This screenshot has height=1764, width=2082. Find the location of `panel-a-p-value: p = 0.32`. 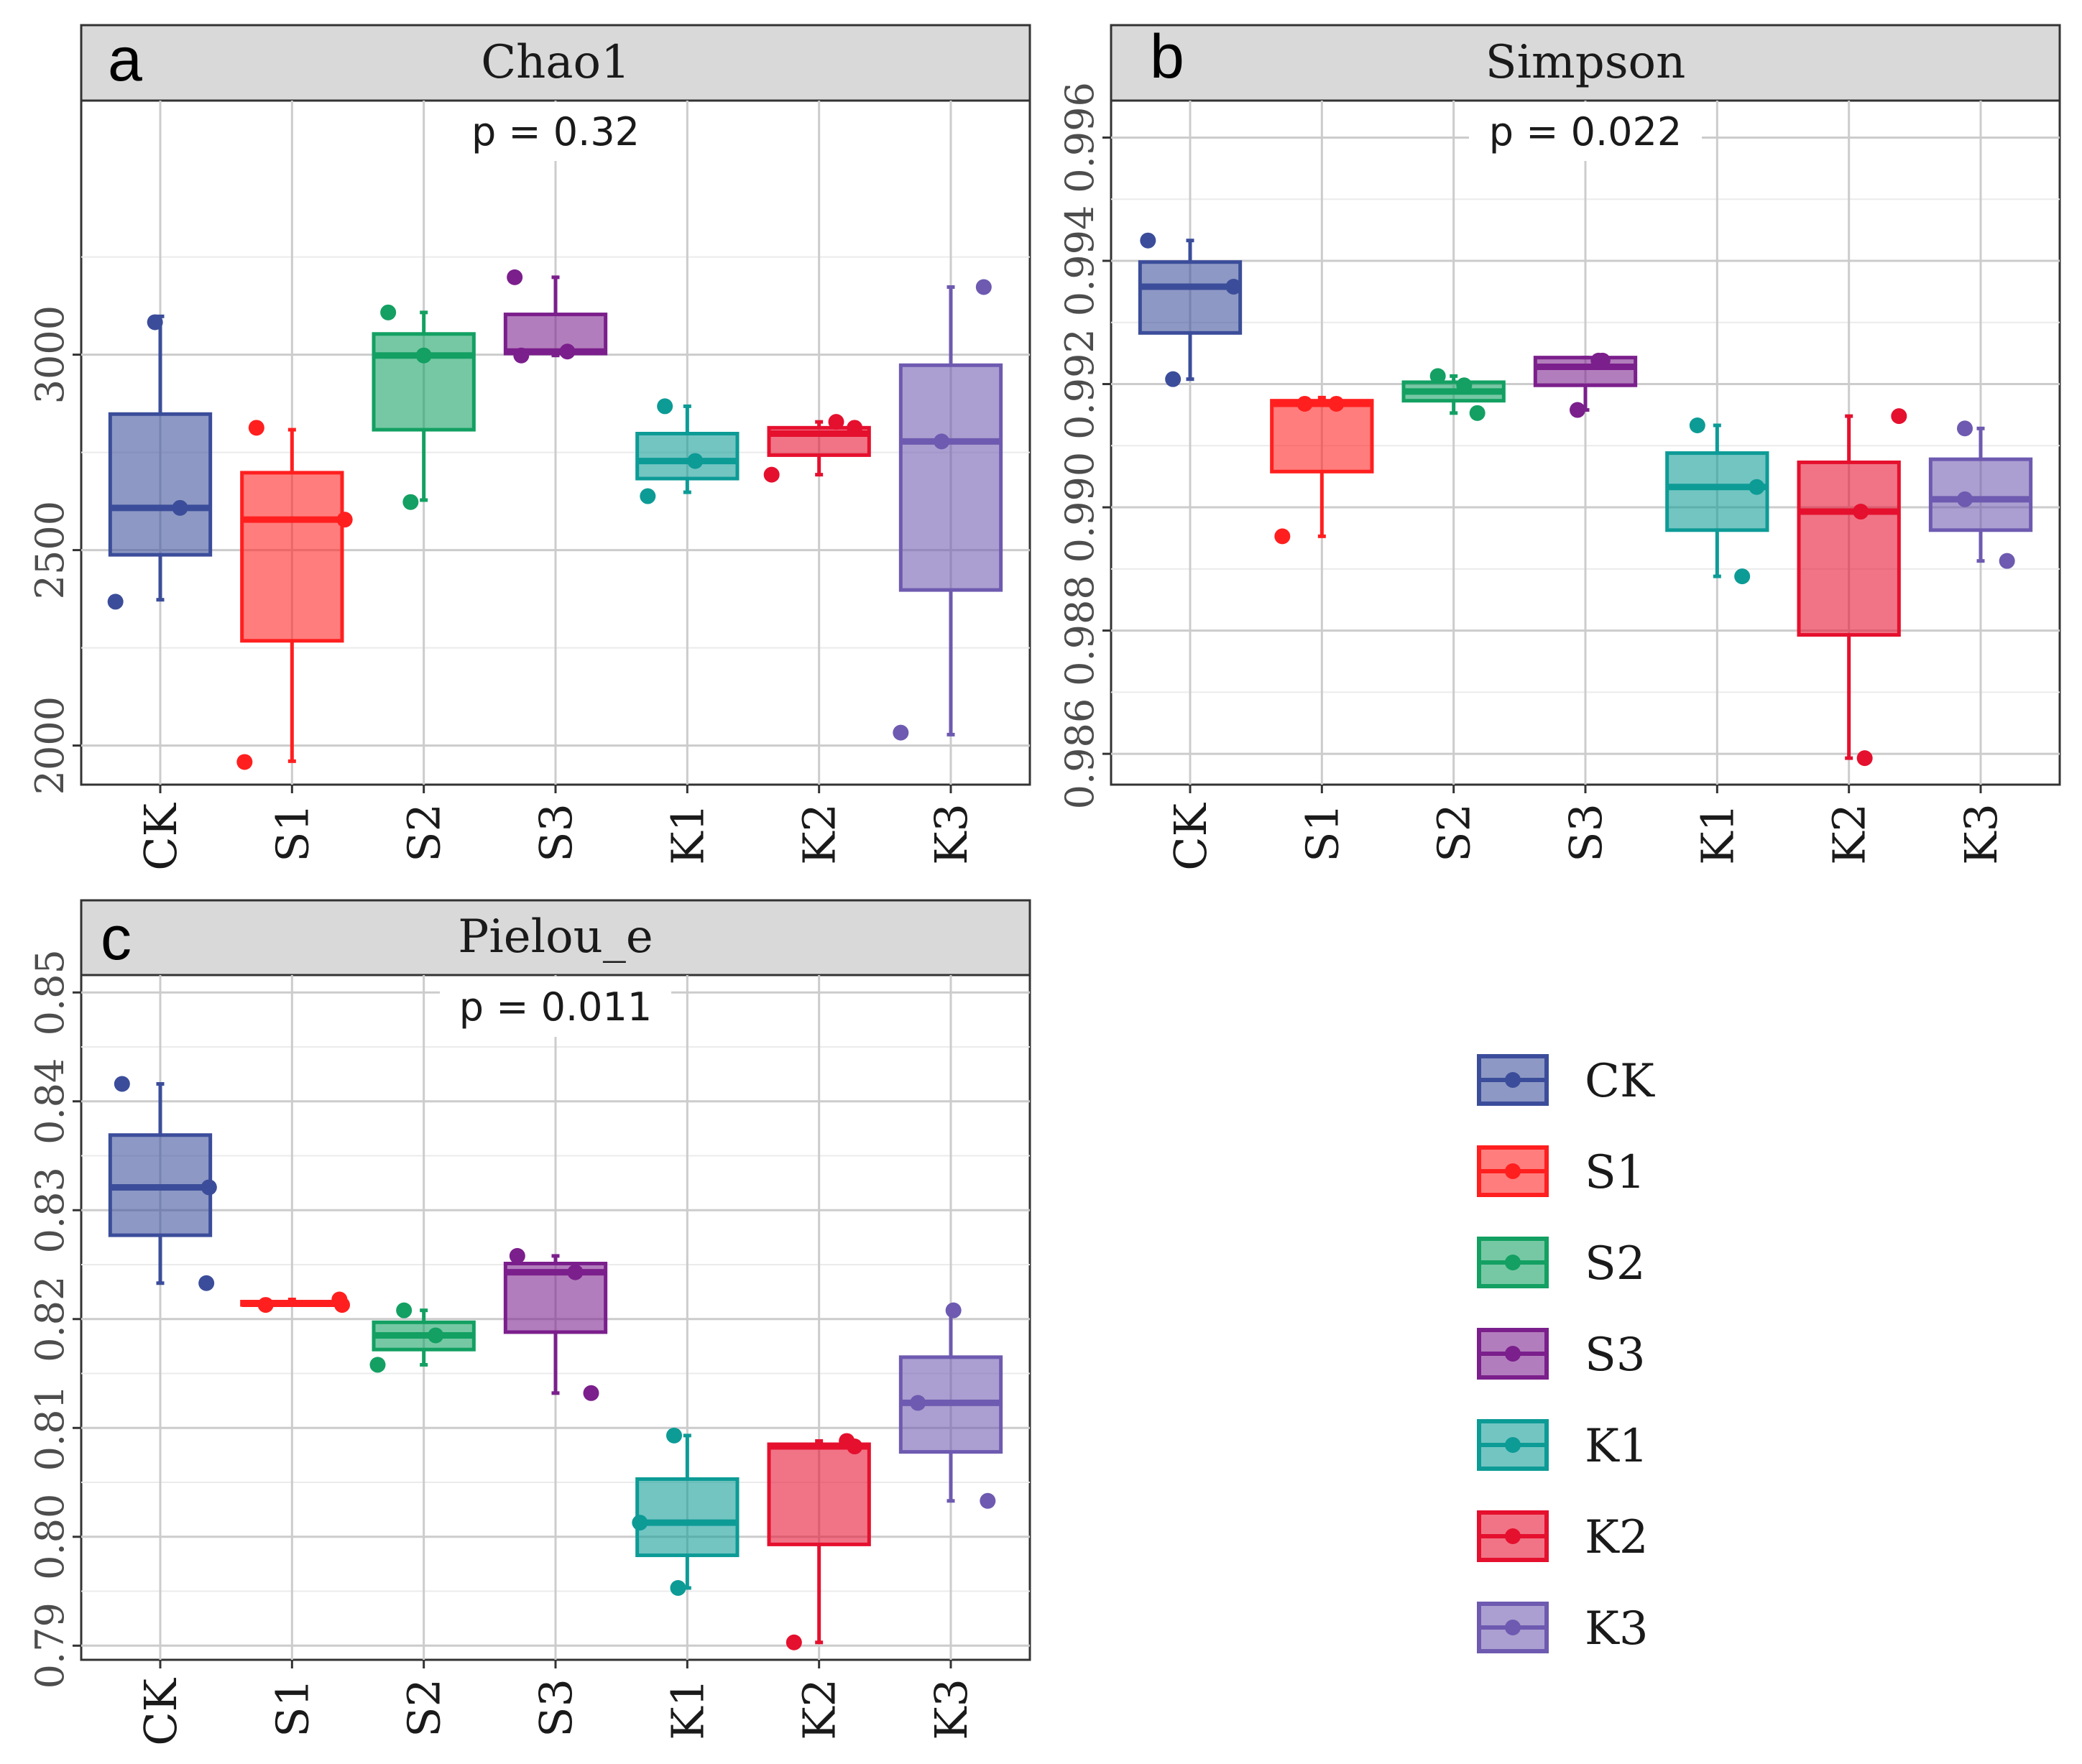

panel-a-p-value: p = 0.32 is located at coordinates (555, 131).